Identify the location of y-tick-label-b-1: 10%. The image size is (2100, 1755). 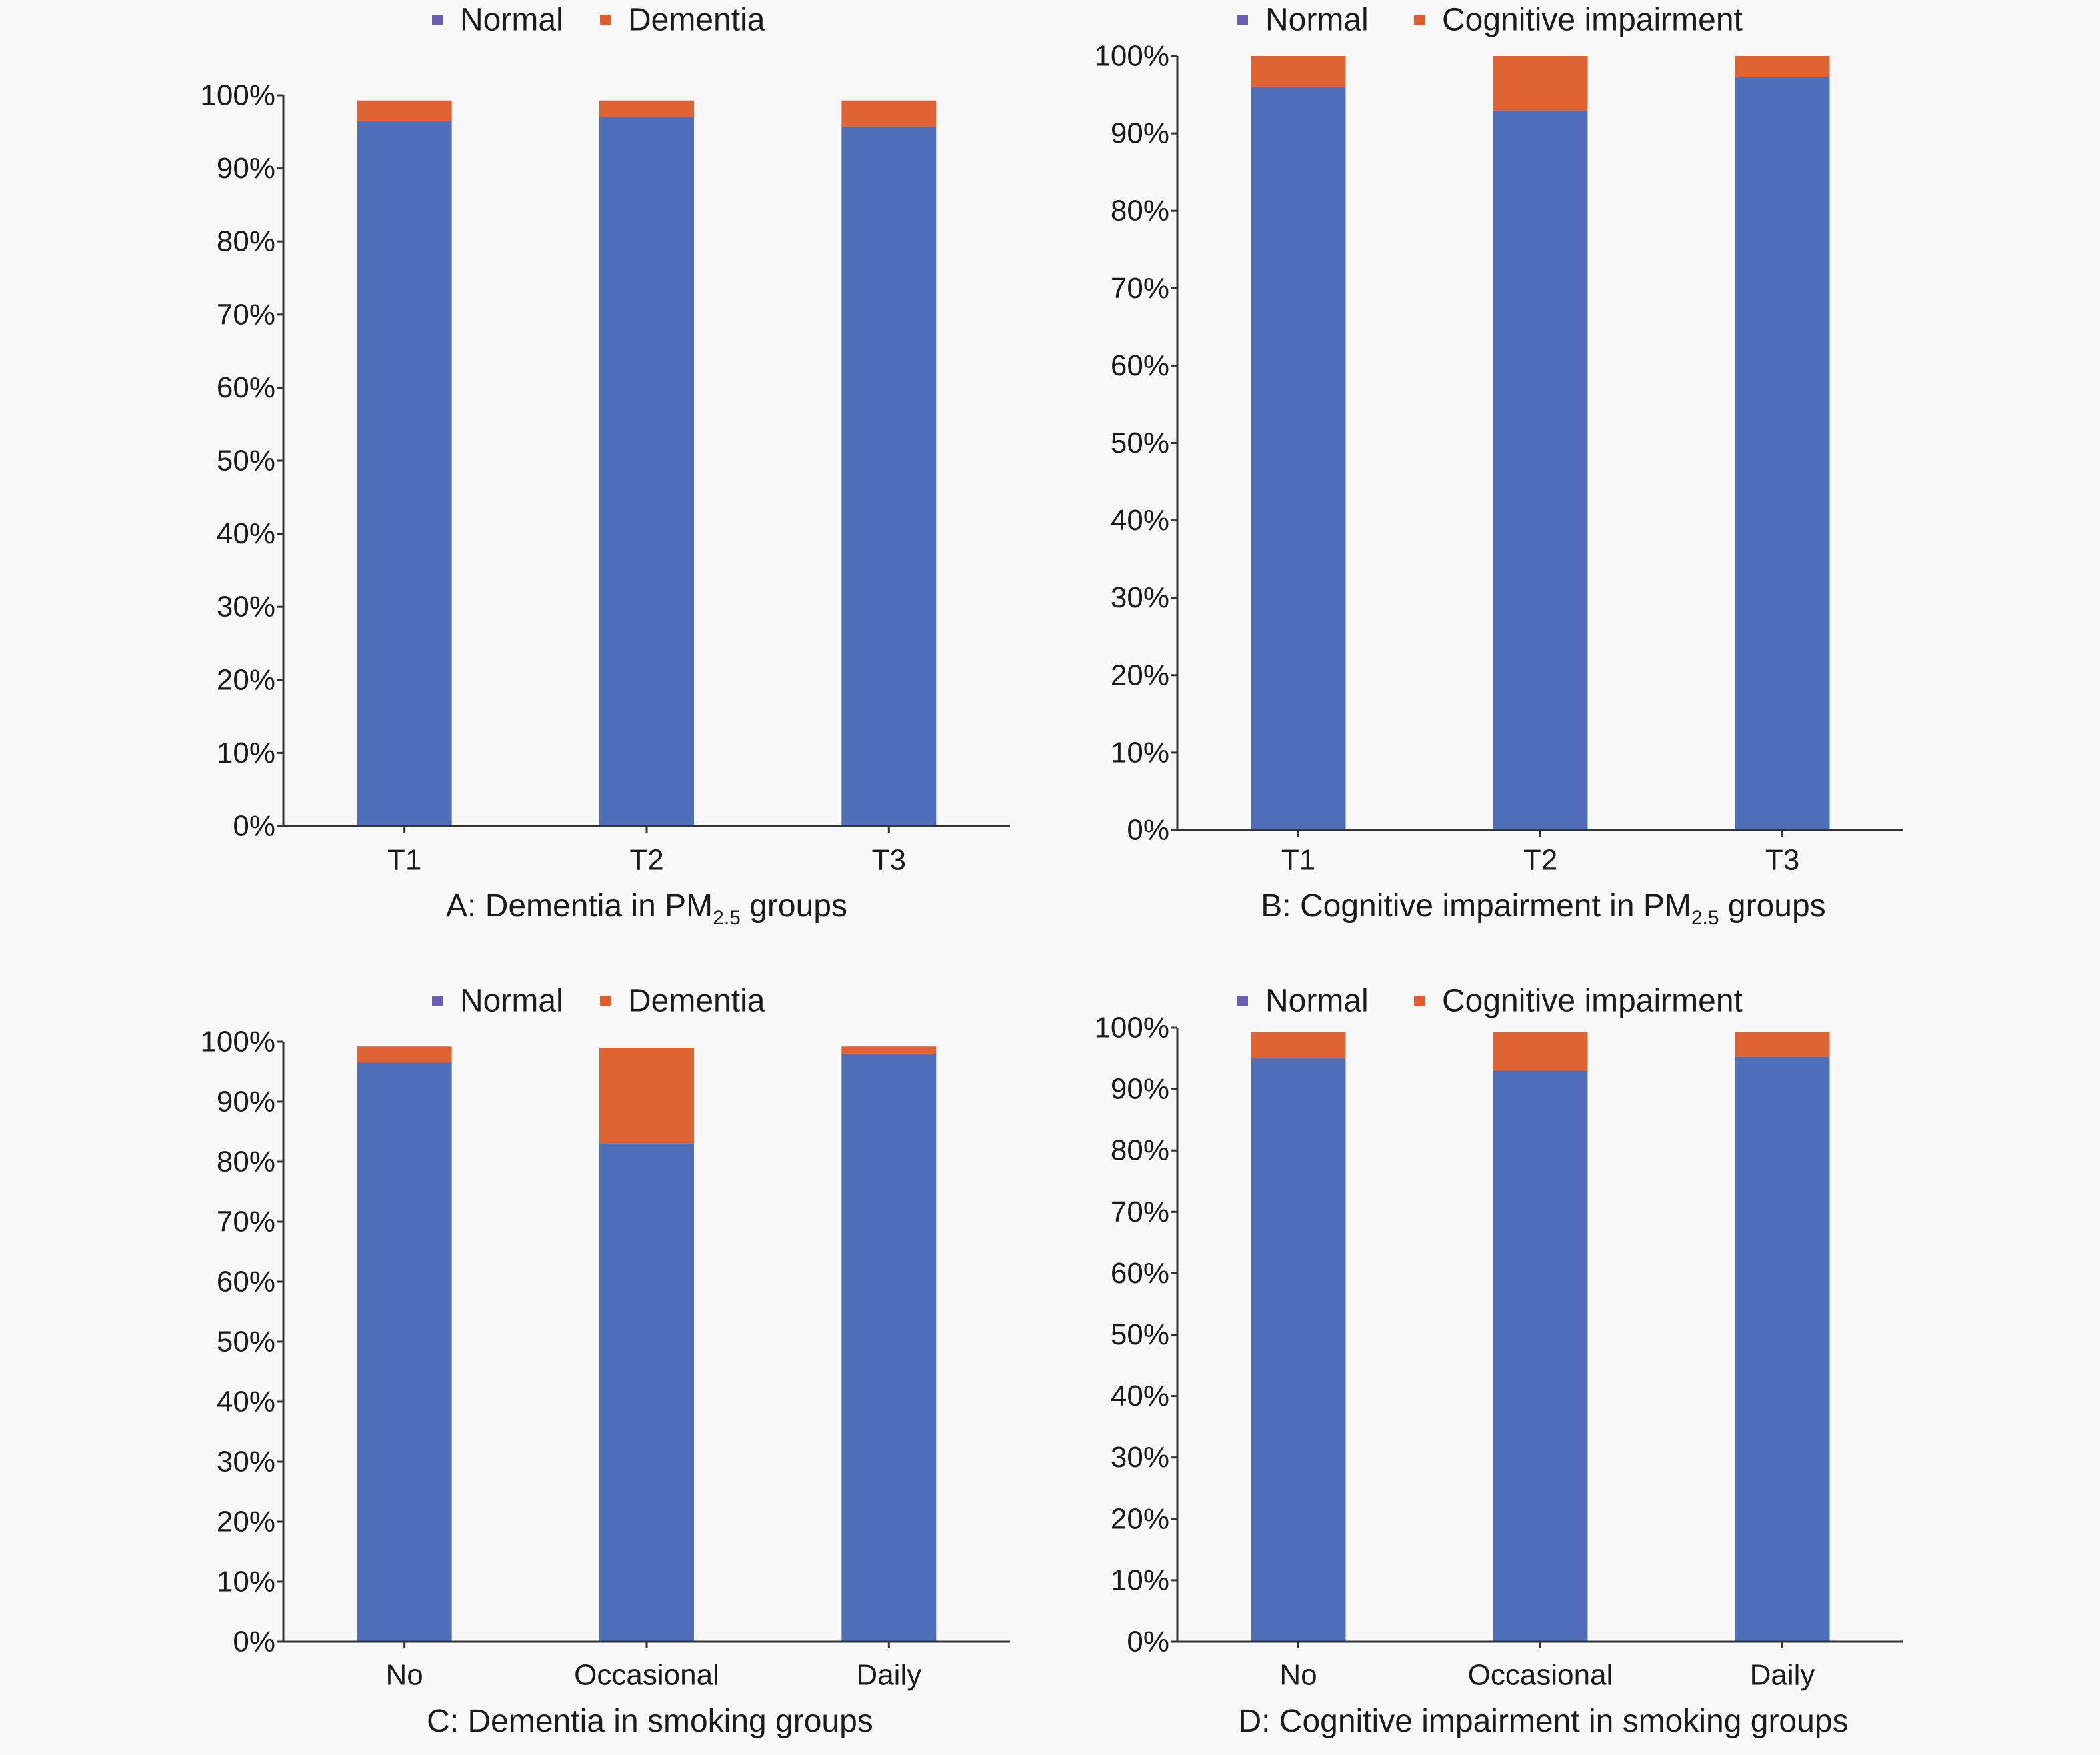
(1140, 752).